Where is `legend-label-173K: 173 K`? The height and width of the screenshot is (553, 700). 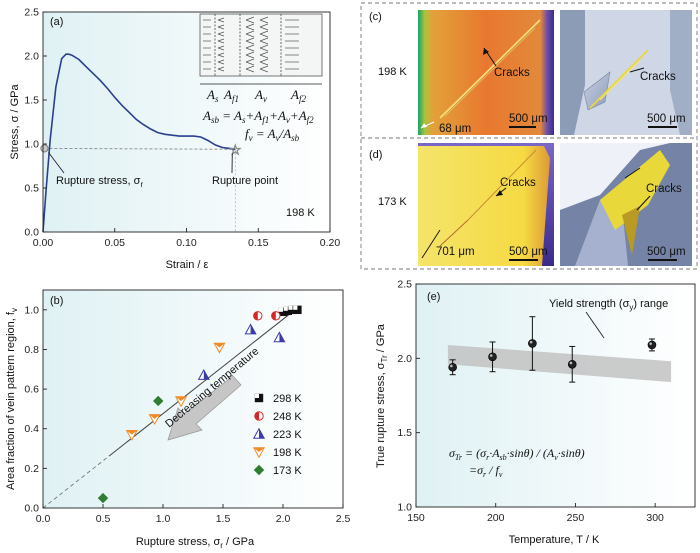
legend-label-173K: 173 K is located at coordinates (287, 471).